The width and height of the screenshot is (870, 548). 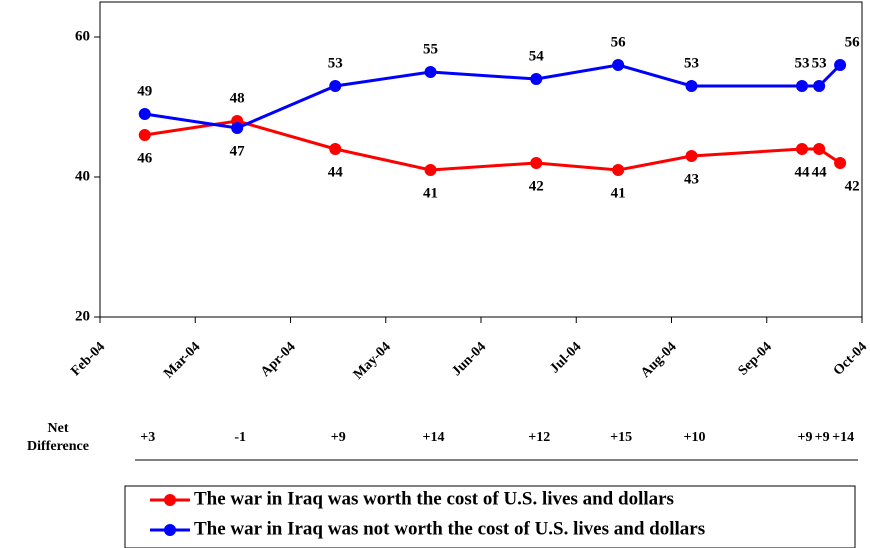 I want to click on y-tick-label: 20, so click(x=82, y=316).